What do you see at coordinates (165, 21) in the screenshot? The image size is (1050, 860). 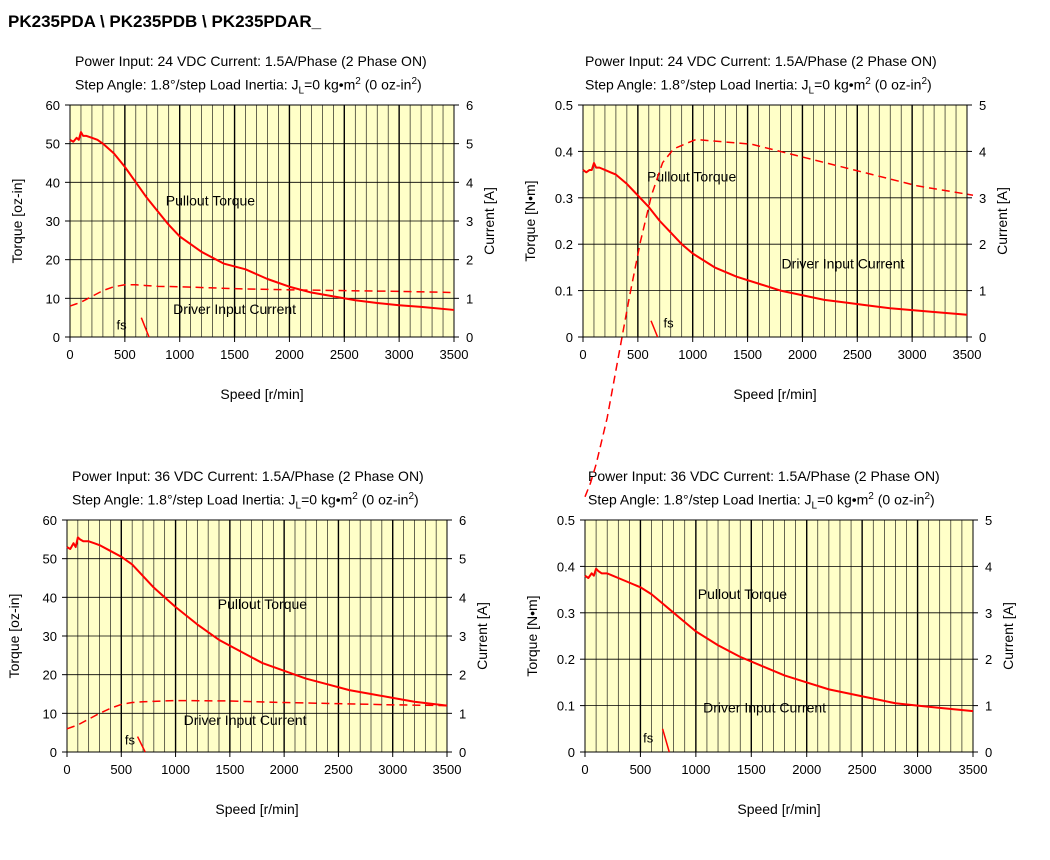 I see `page-title: PK235PDA \ PK235PDB \ PK235PDAR_` at bounding box center [165, 21].